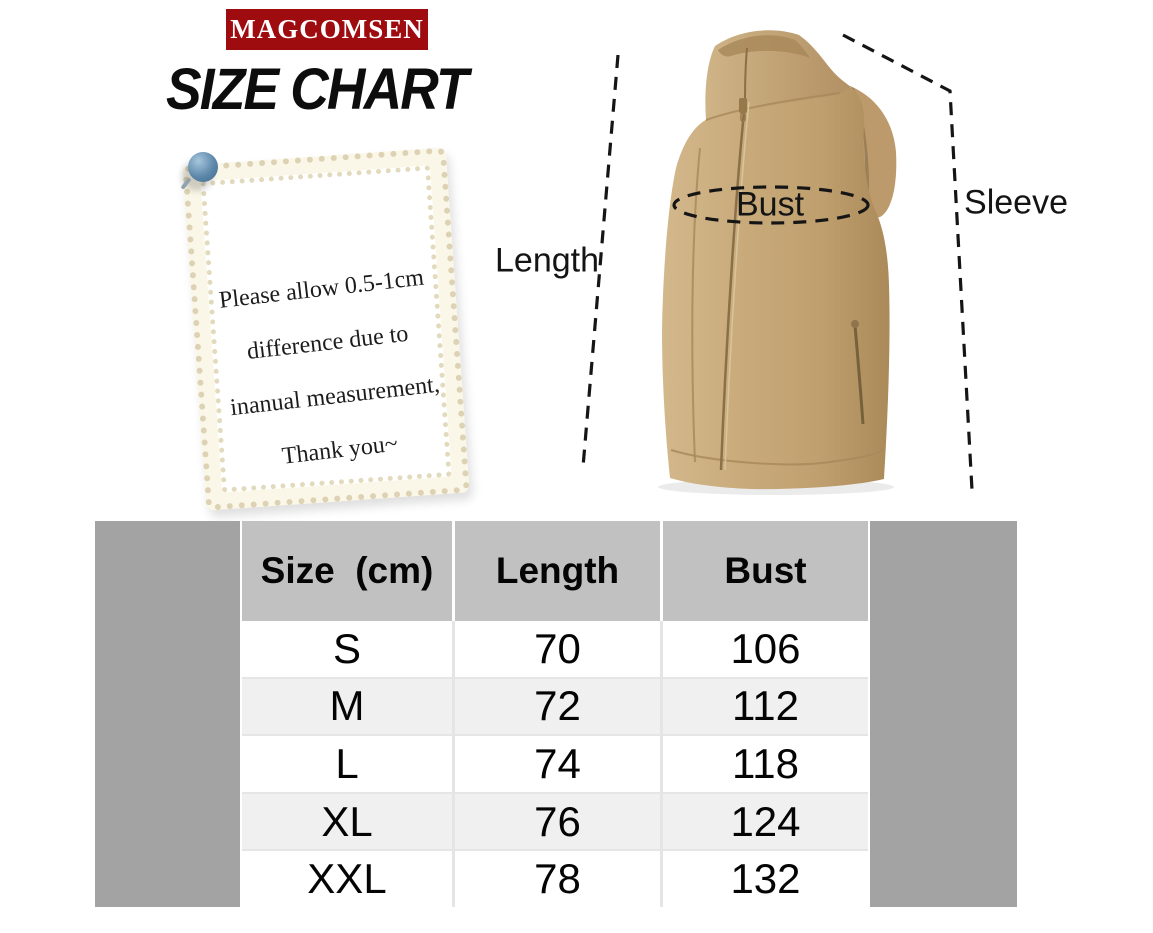 This screenshot has height=933, width=1153. I want to click on zipper-pull, so click(743, 105).